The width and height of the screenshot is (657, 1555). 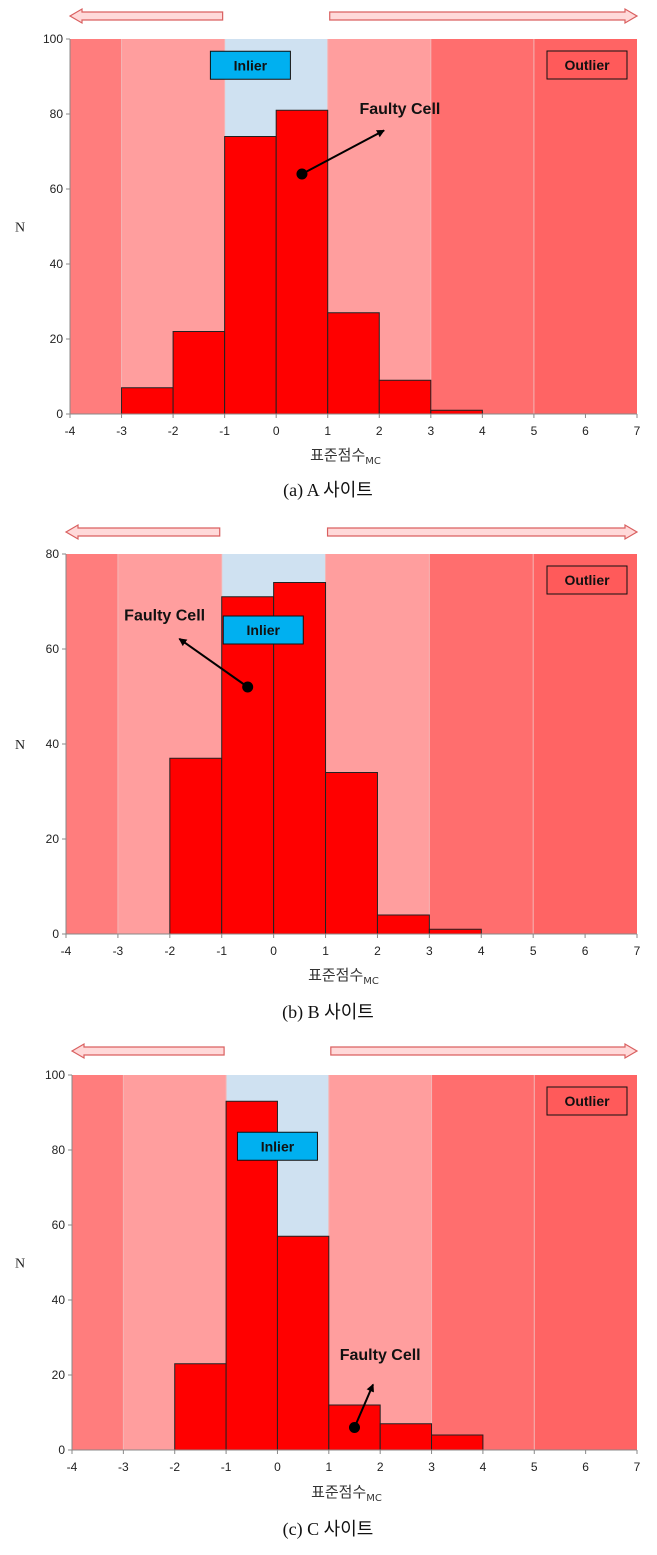 What do you see at coordinates (121, 431) in the screenshot?
I see `chart-a-x-tick-label: -3` at bounding box center [121, 431].